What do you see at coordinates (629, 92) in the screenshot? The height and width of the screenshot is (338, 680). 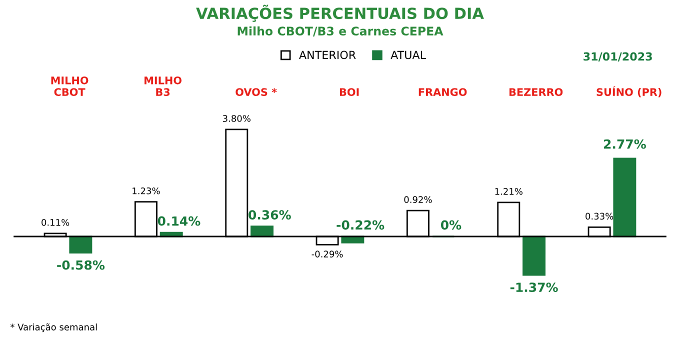 I see `x-tick-label: SUÍNO (PR)` at bounding box center [629, 92].